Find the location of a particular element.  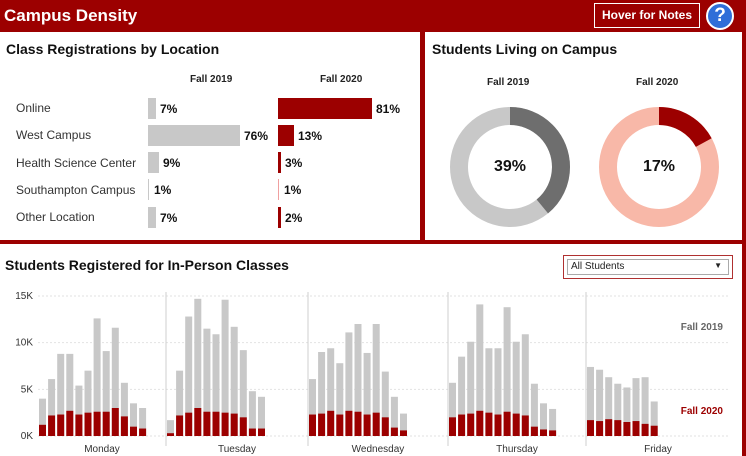

donut-fall-2019 is located at coordinates (510, 167).